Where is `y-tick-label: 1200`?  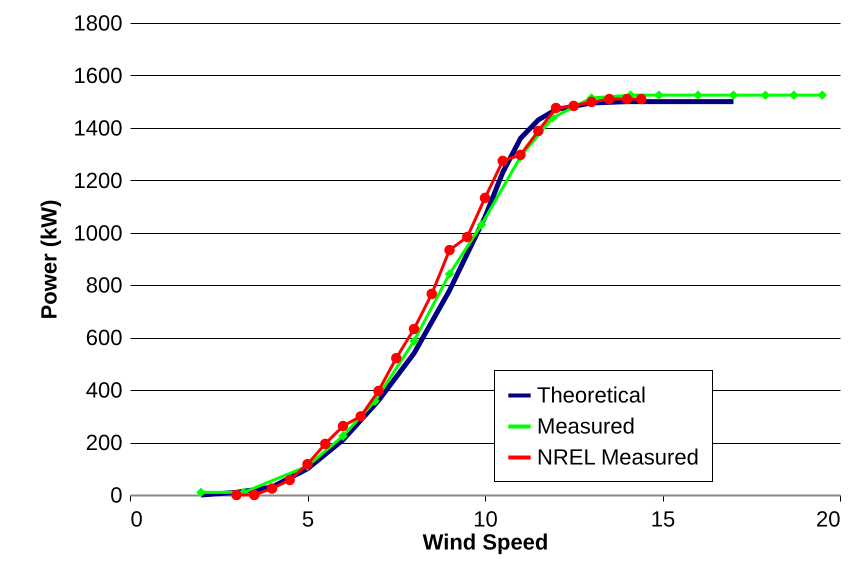 y-tick-label: 1200 is located at coordinates (98, 180).